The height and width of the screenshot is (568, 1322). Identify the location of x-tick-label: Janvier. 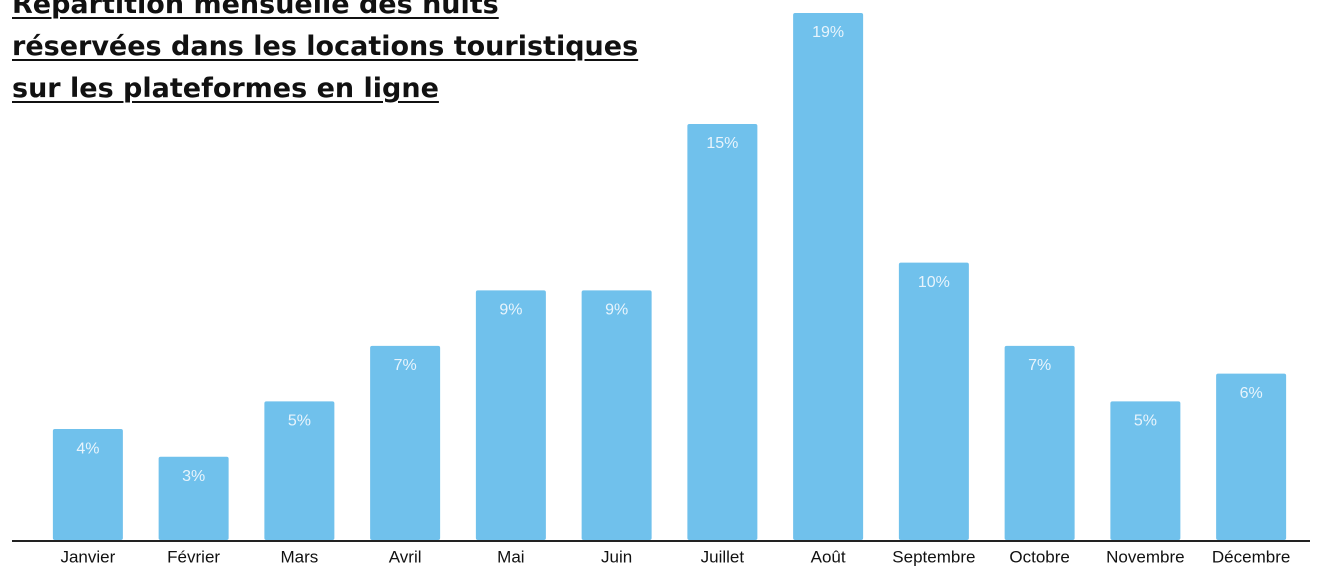
(87, 556).